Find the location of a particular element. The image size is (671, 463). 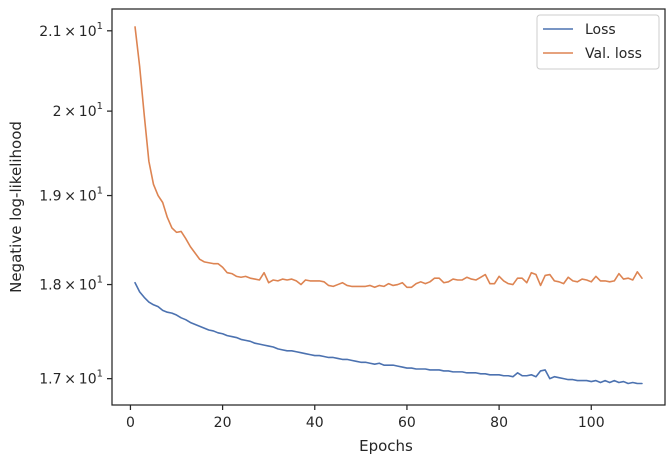

y-tick-label: 1.8 × 10¹ is located at coordinates (71, 284).